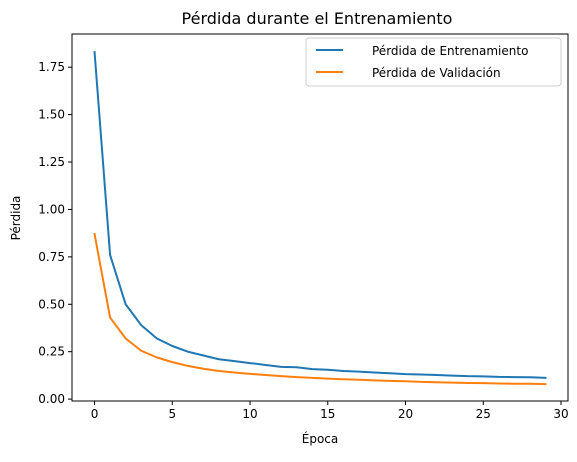 The width and height of the screenshot is (577, 462). What do you see at coordinates (51, 115) in the screenshot?
I see `y-tick-label: 1.50` at bounding box center [51, 115].